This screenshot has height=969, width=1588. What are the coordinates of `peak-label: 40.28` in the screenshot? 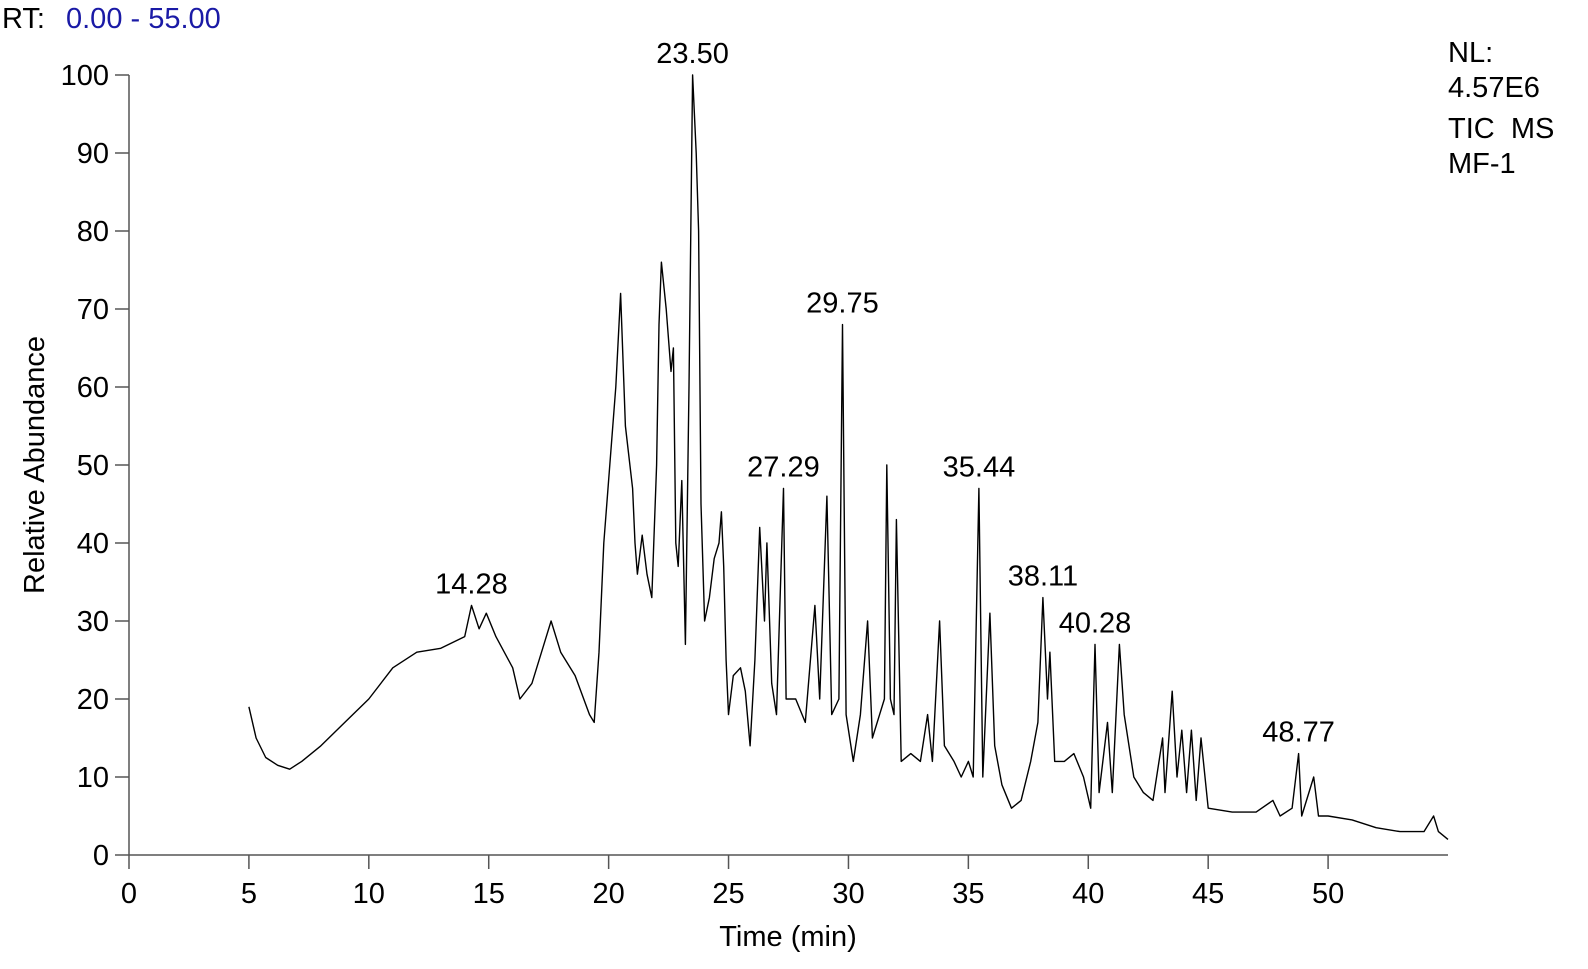 It's located at (1095, 623).